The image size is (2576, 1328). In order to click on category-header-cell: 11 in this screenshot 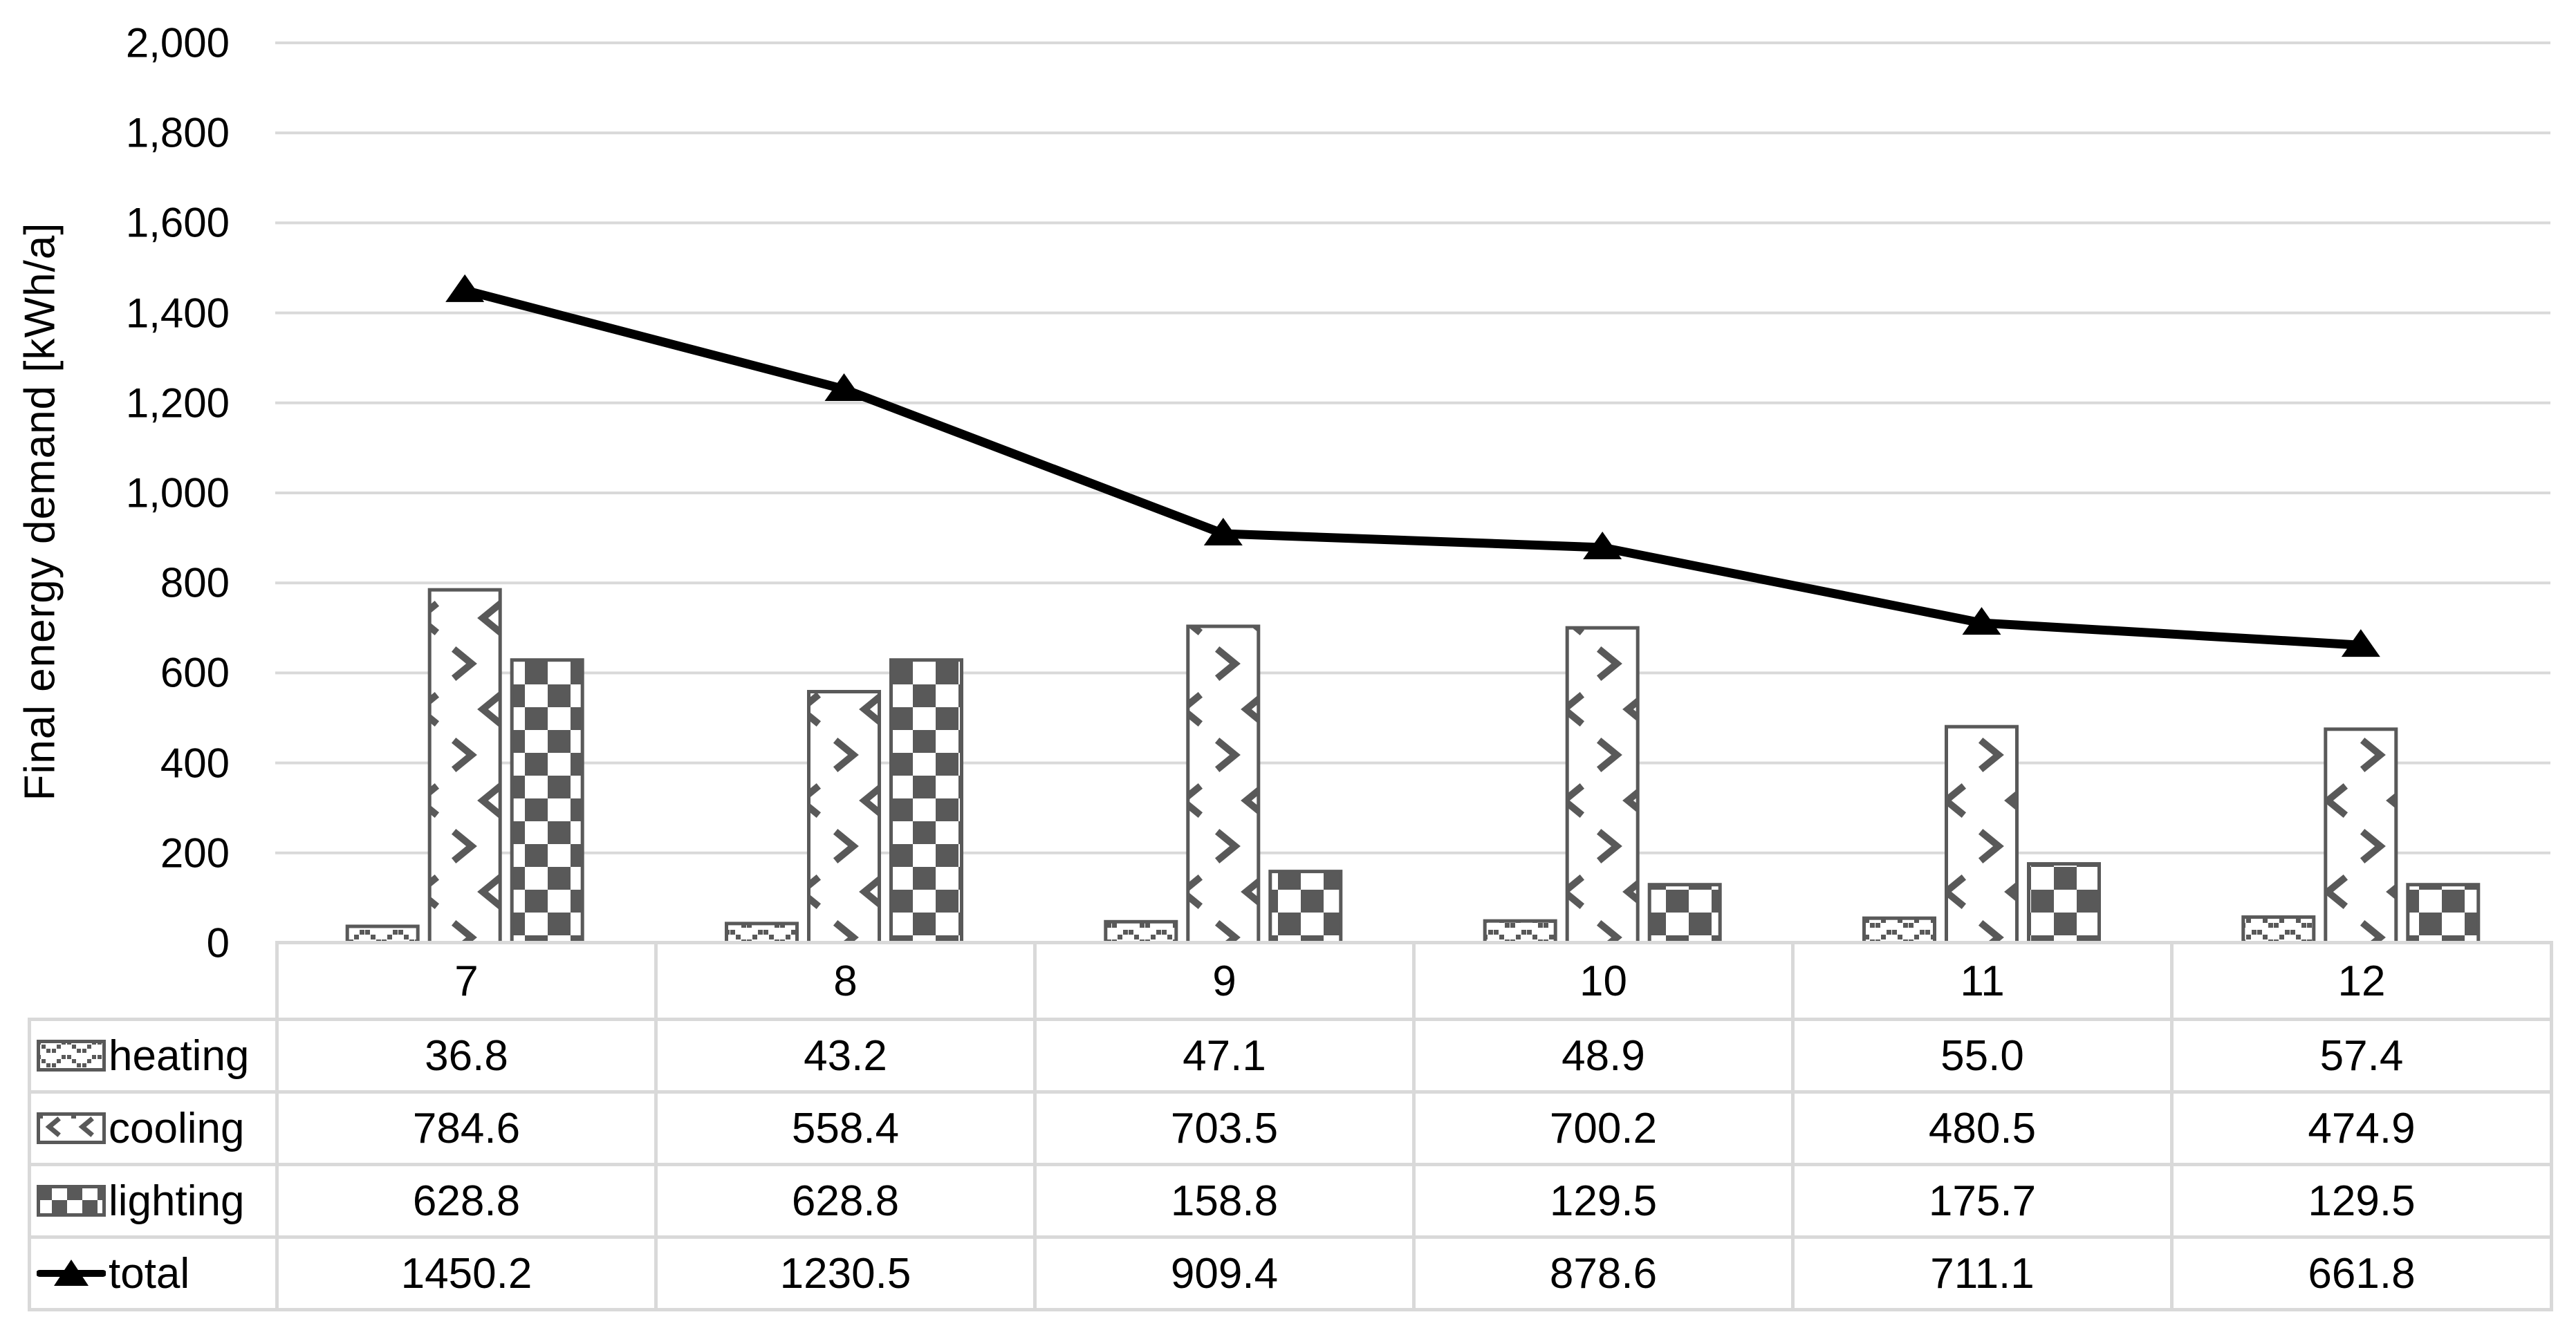, I will do `click(1983, 981)`.